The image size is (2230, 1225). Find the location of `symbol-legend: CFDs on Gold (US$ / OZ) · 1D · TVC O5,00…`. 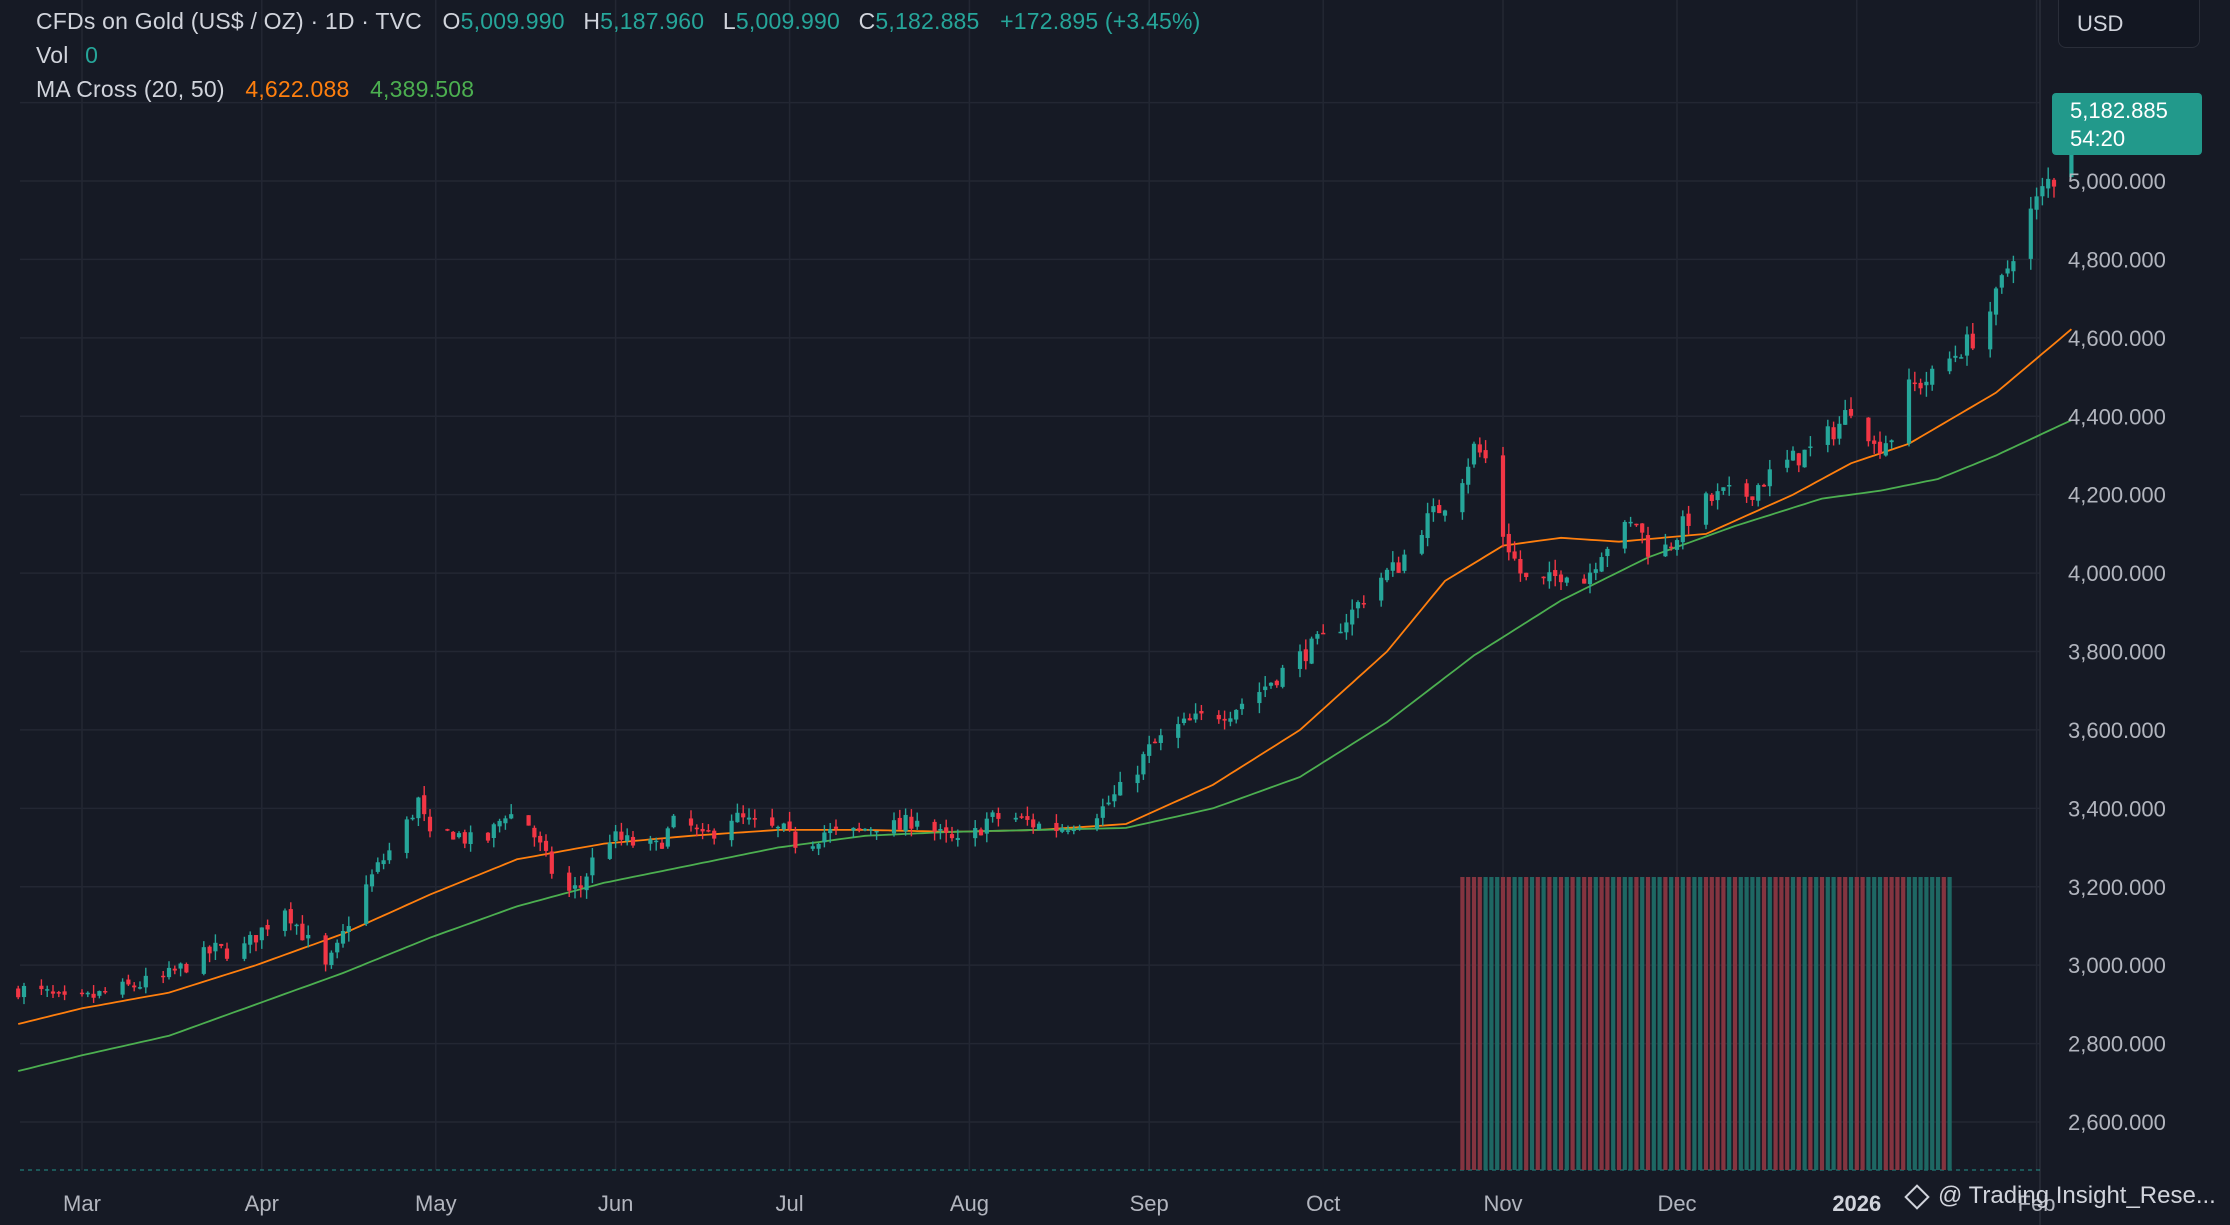

symbol-legend: CFDs on Gold (US$ / OZ) · 1D · TVC O5,00… is located at coordinates (618, 21).